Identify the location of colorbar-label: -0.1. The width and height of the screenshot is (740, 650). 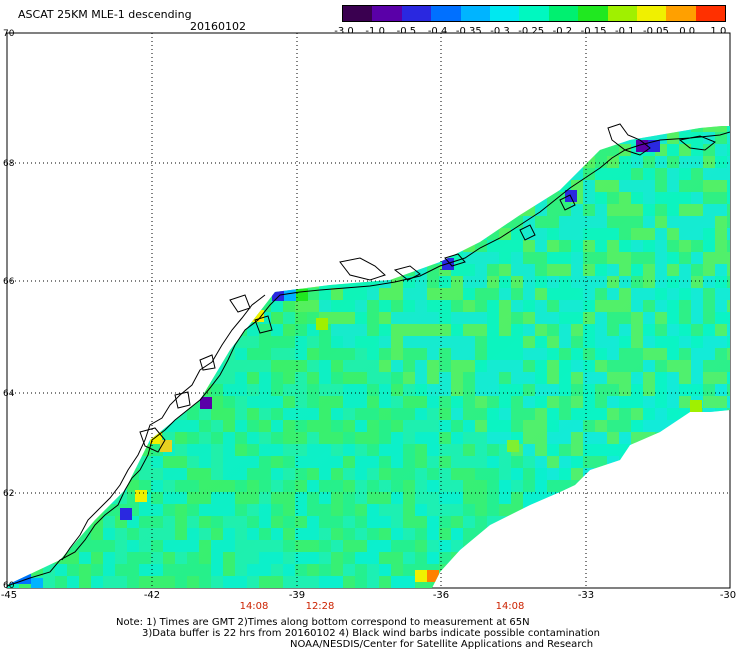
(625, 31).